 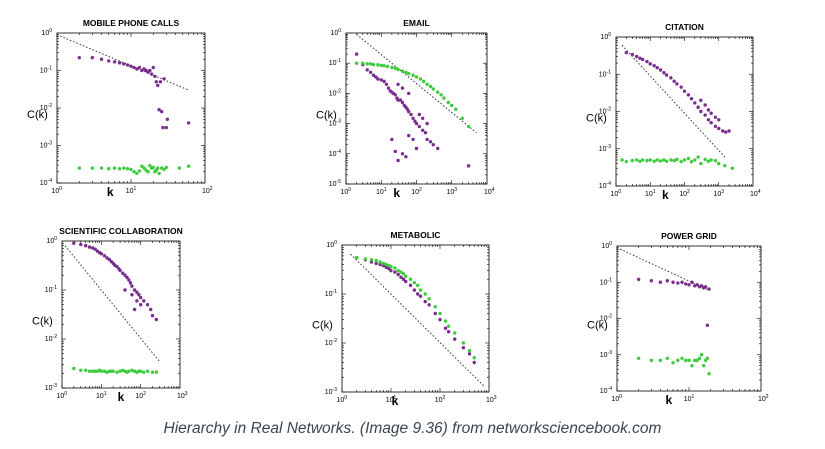 I want to click on x-tick-label: 10⁰, so click(x=341, y=399).